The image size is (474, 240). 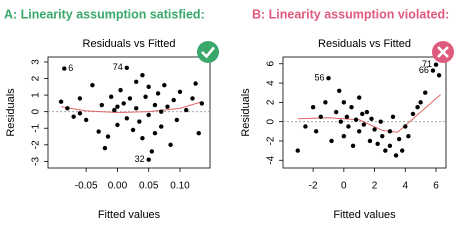 What do you see at coordinates (208, 52) in the screenshot?
I see `check-icon` at bounding box center [208, 52].